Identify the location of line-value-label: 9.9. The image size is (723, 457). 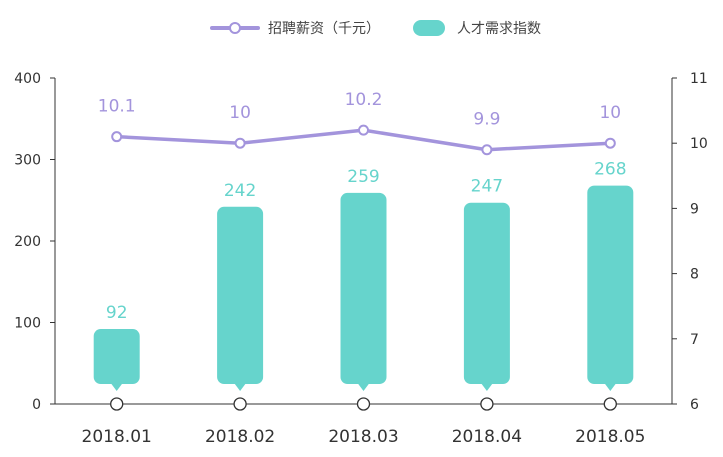
(486, 120).